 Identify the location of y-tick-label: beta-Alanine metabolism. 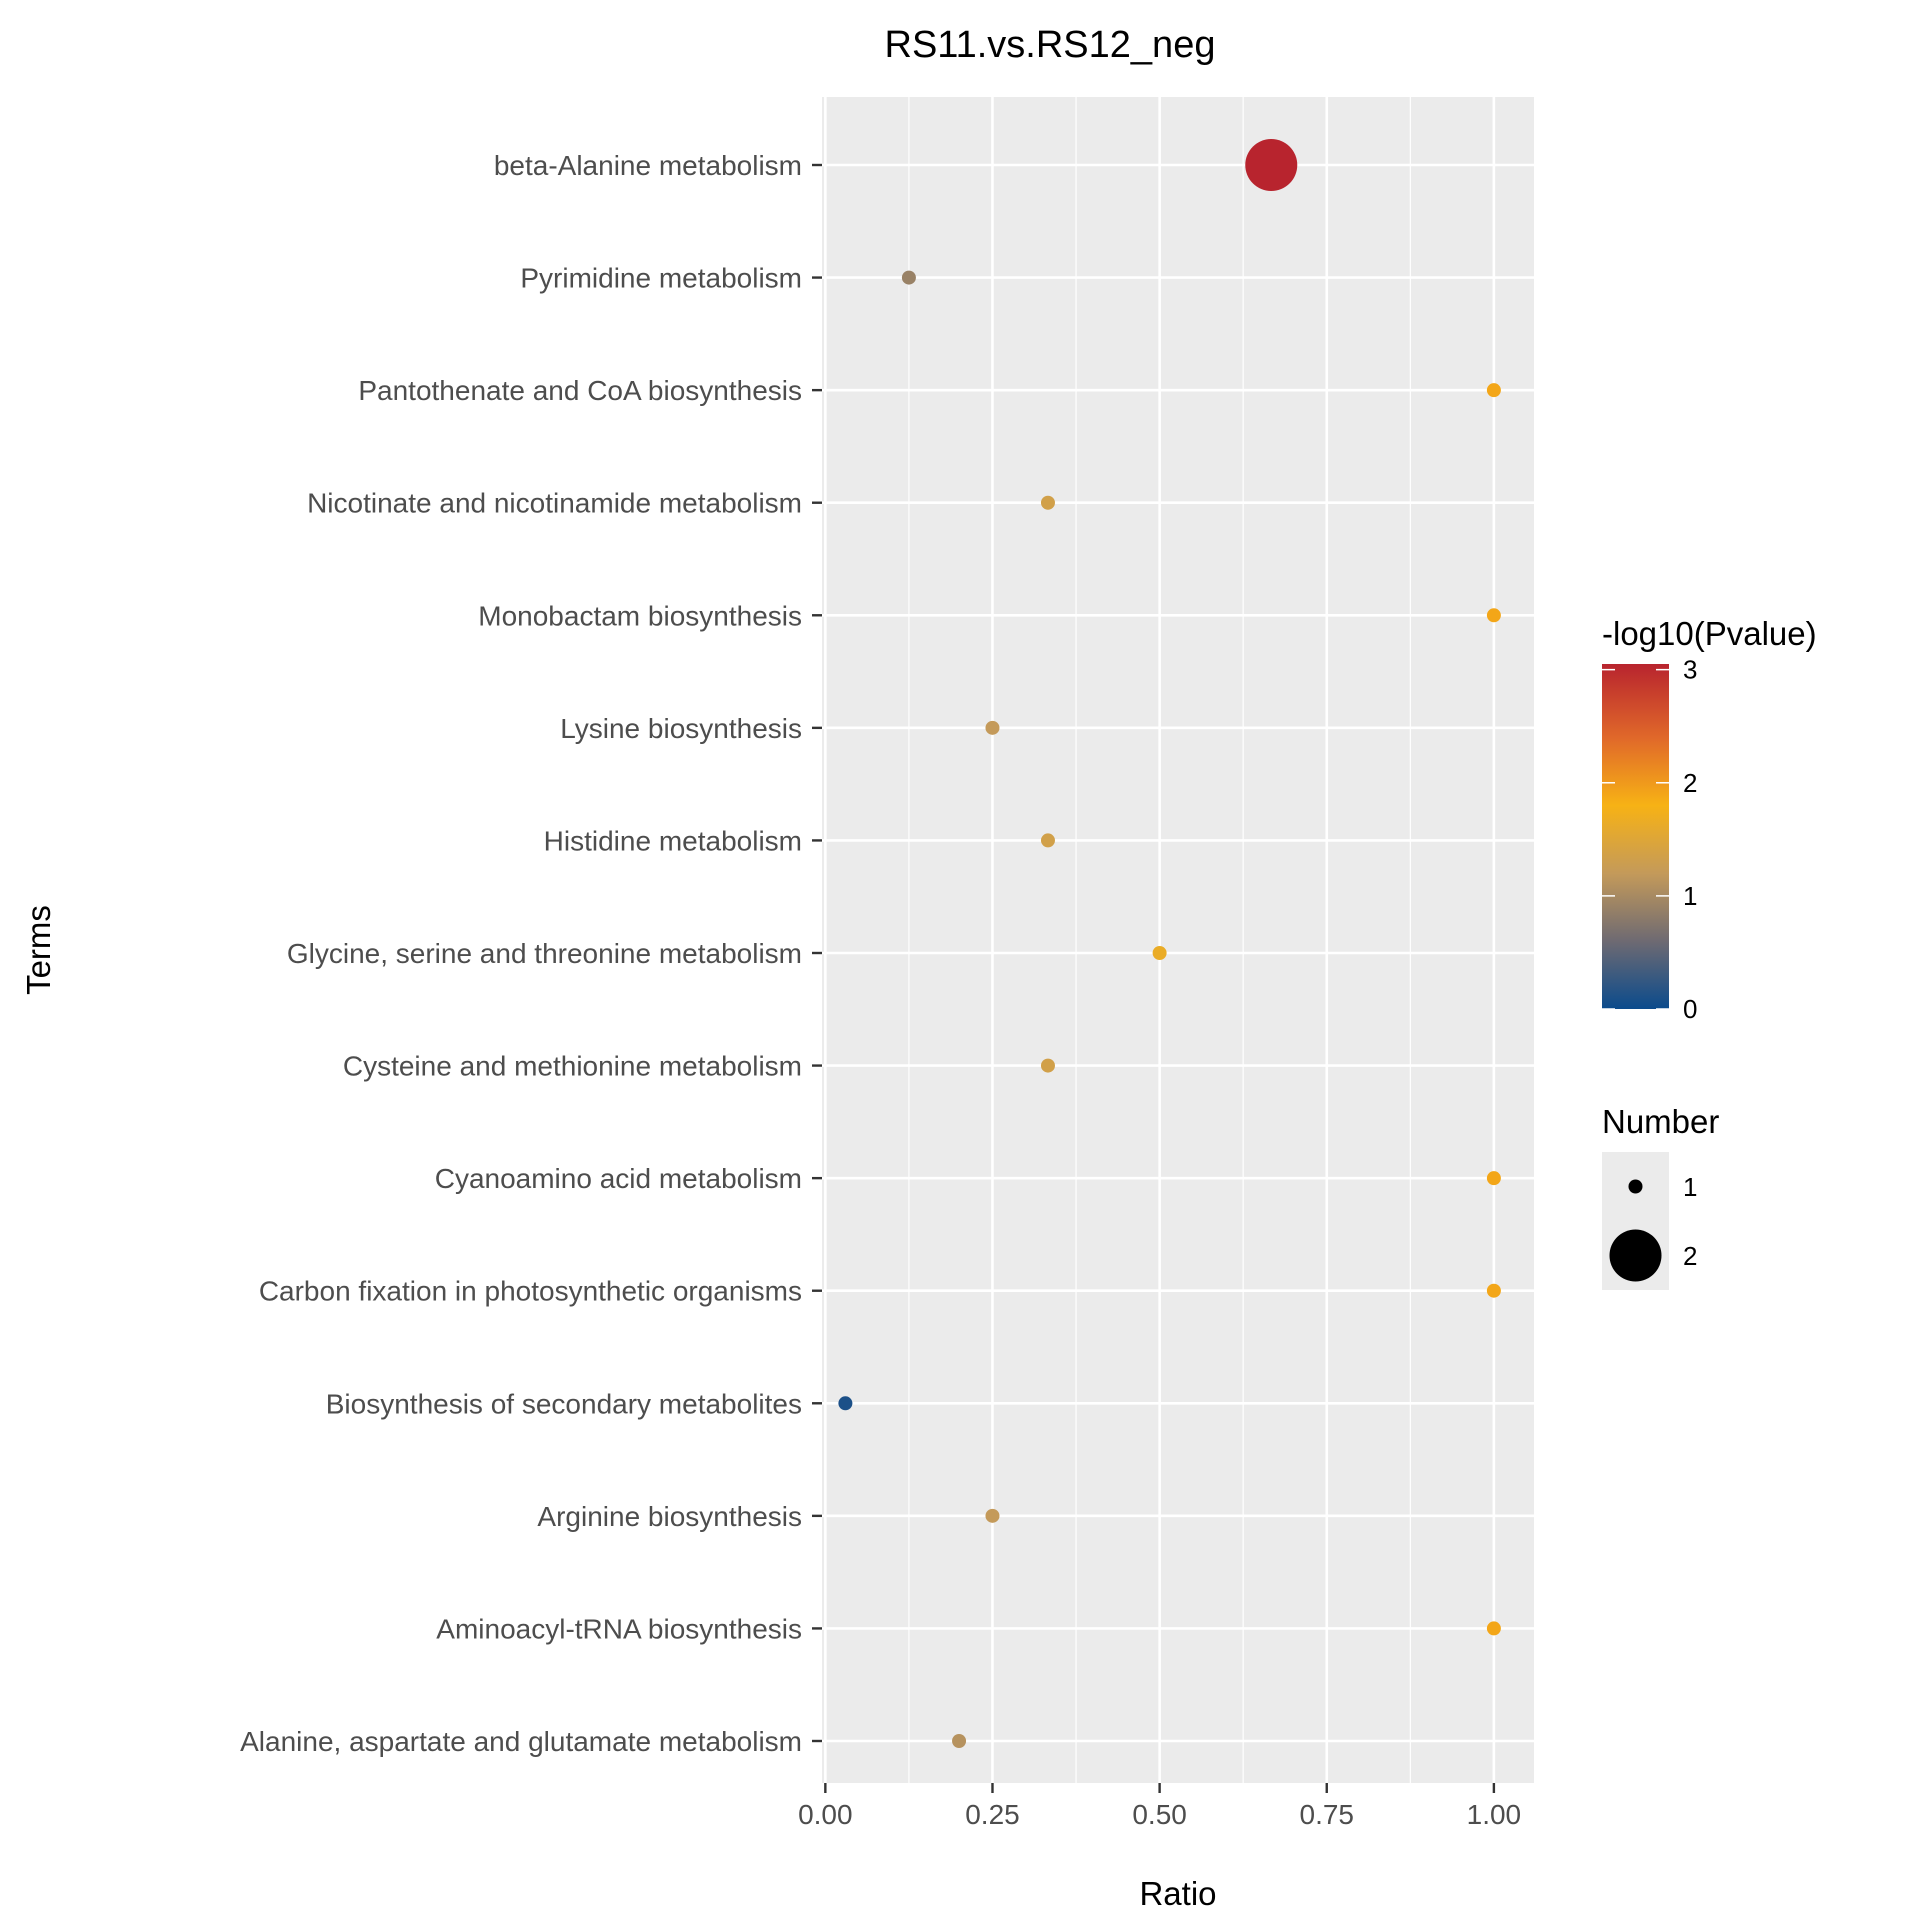
(648, 165).